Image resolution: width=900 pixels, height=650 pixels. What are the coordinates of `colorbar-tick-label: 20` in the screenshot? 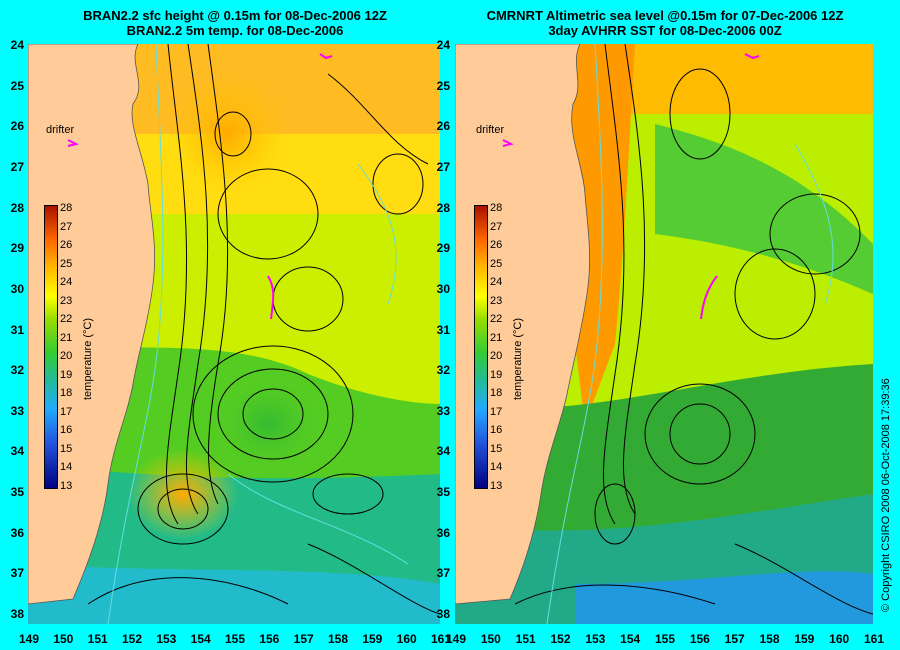 It's located at (496, 356).